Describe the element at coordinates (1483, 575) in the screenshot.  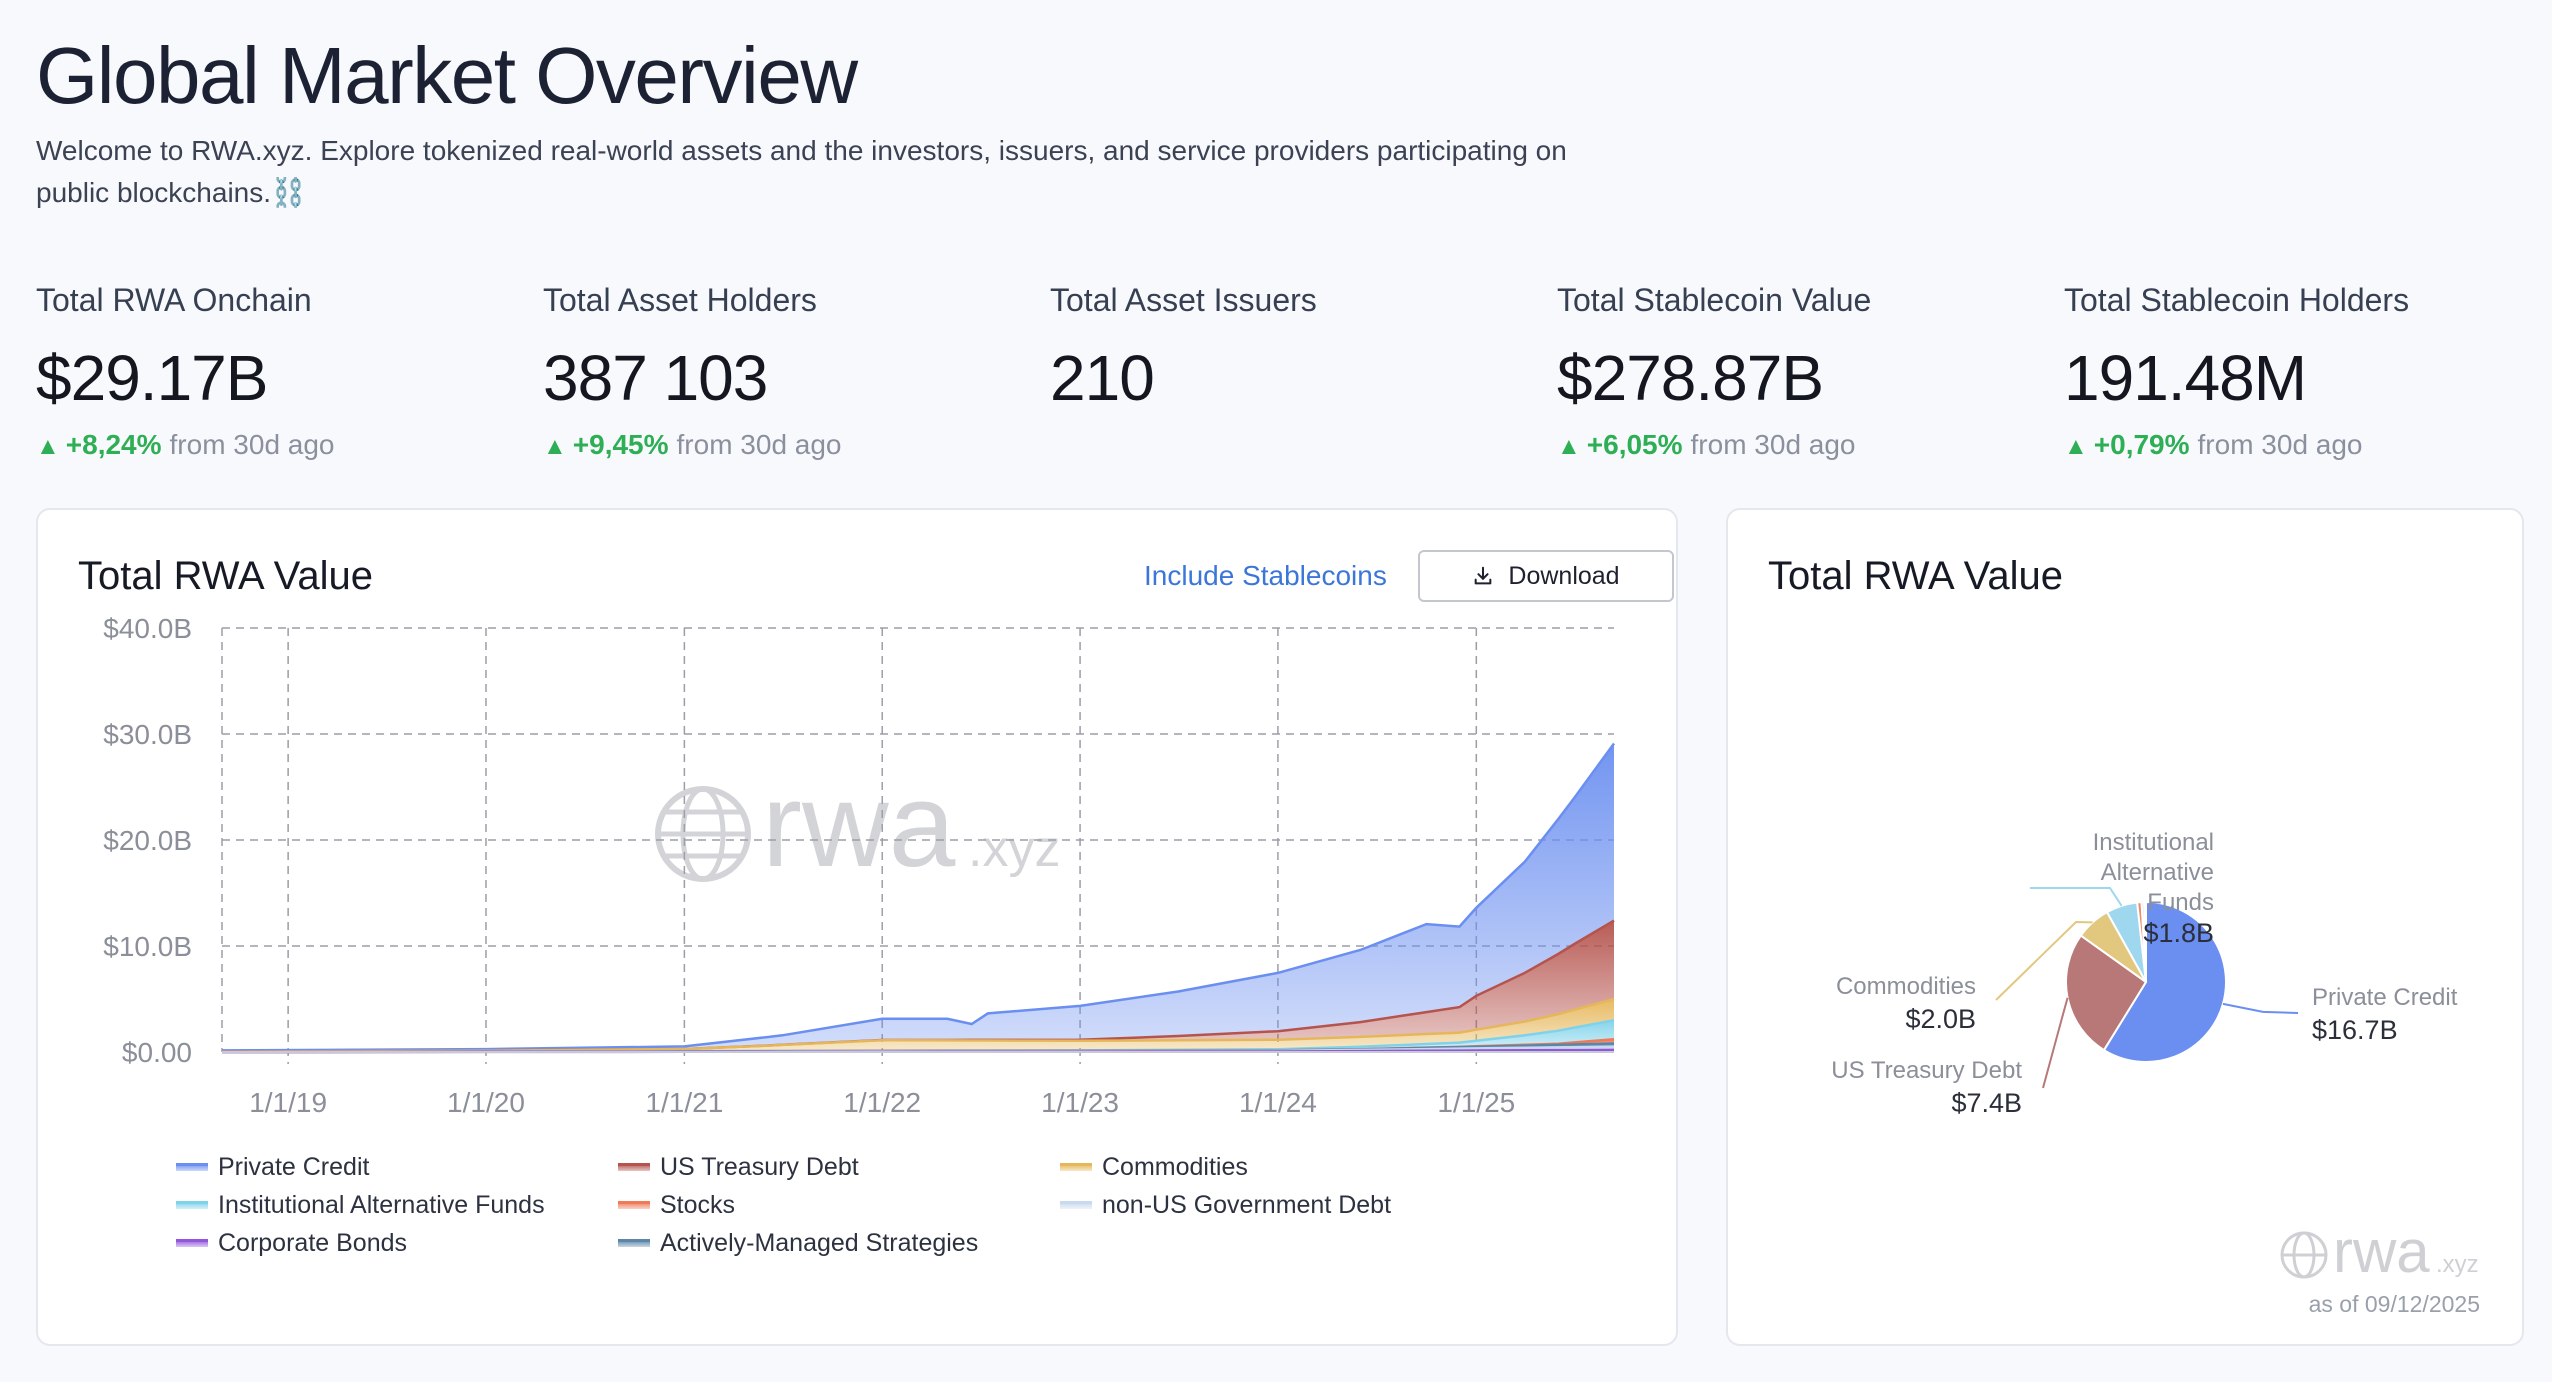
I see `download-icon` at that location.